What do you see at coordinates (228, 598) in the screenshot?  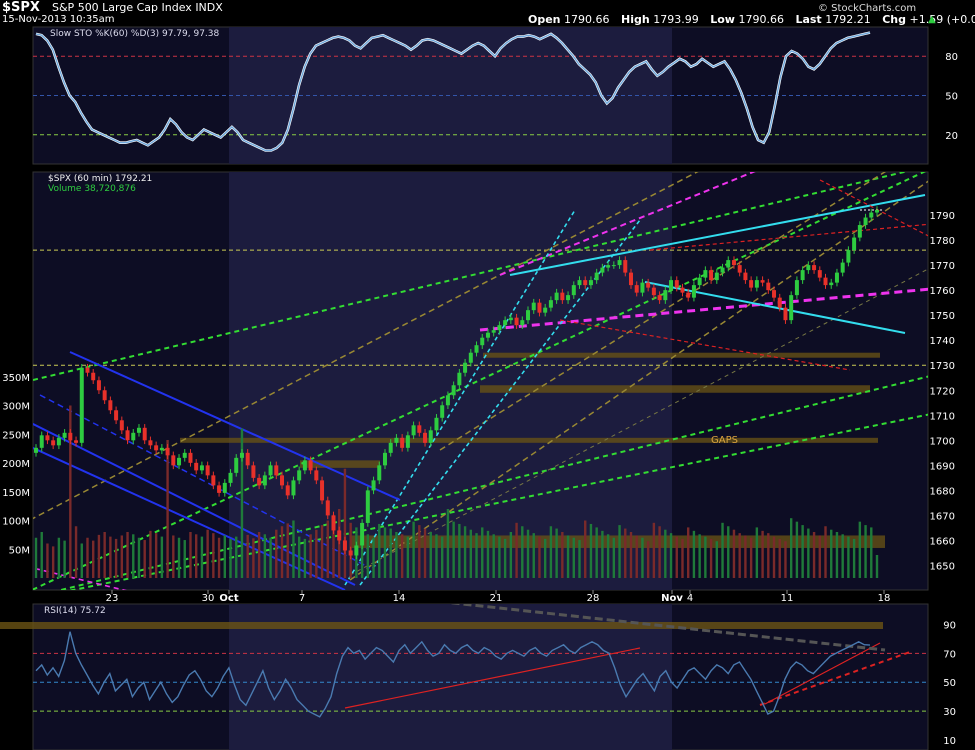 I see `x-tick-Oct: Oct` at bounding box center [228, 598].